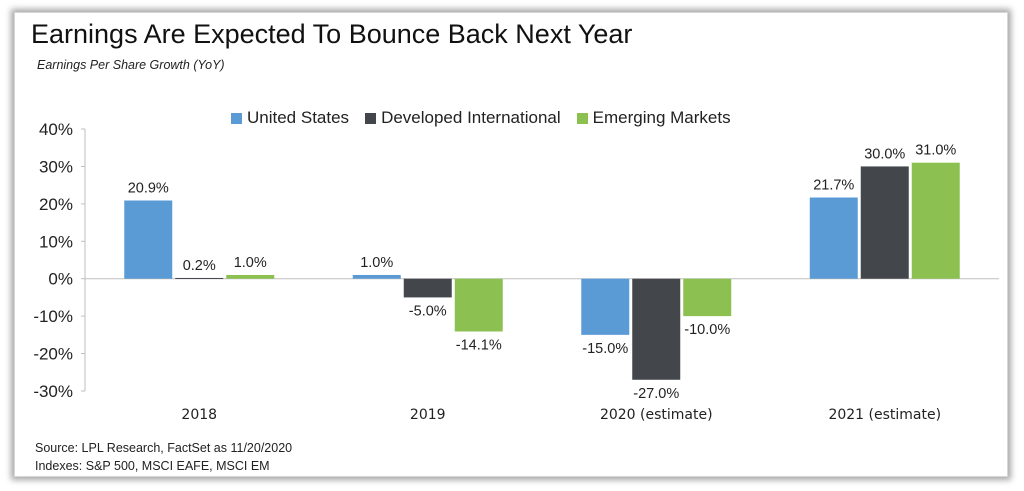  I want to click on y-tick-label: -20%, so click(53, 354).